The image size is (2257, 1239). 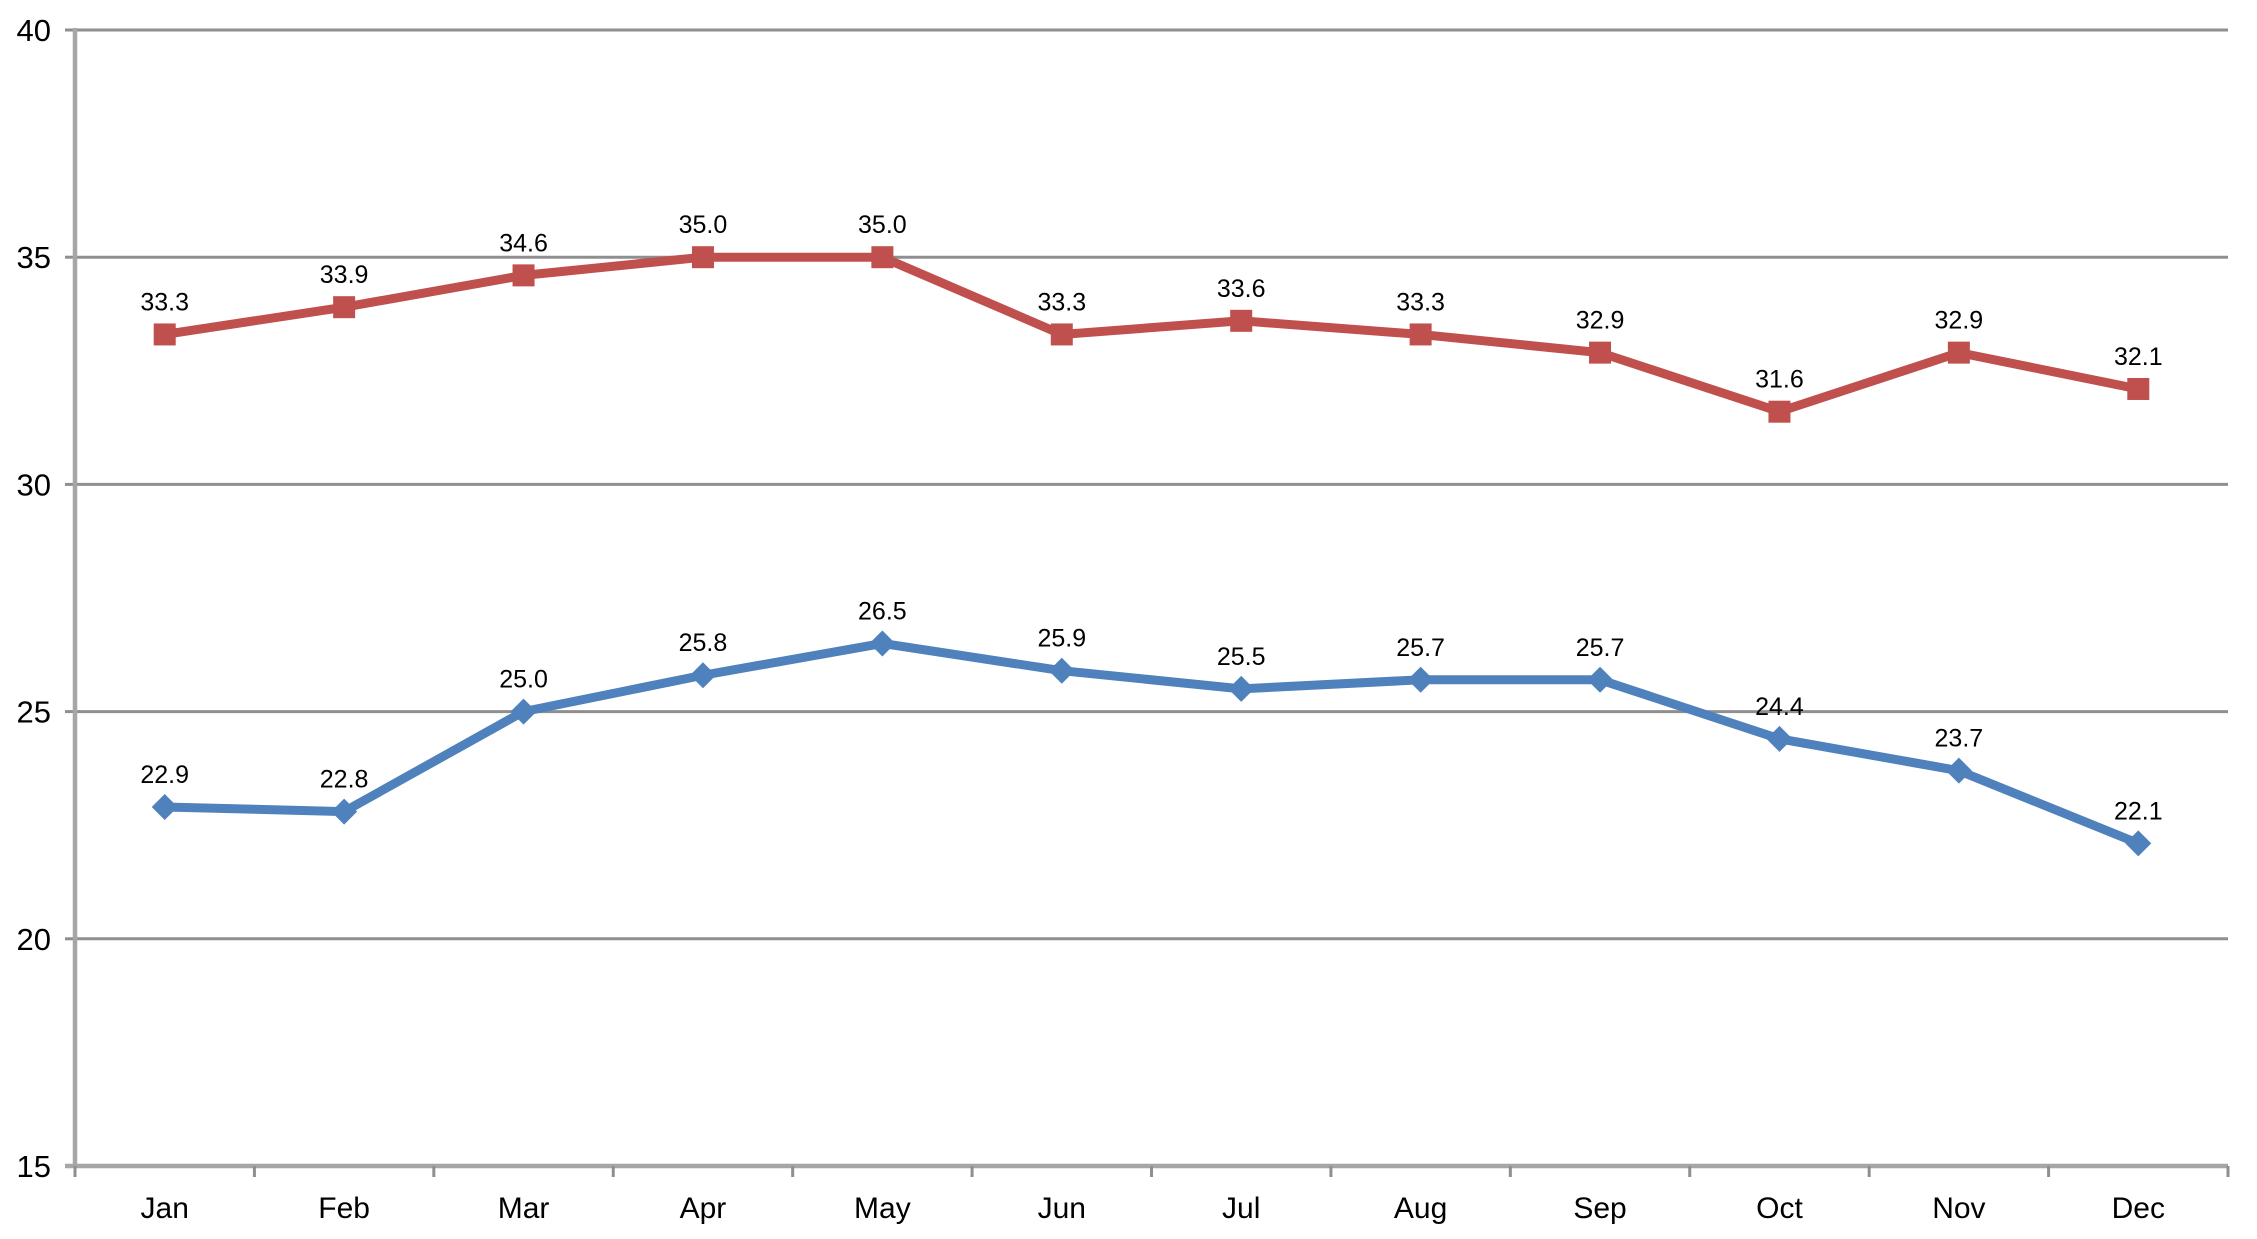 What do you see at coordinates (2138, 1208) in the screenshot?
I see `x-axis-category-label: Dec` at bounding box center [2138, 1208].